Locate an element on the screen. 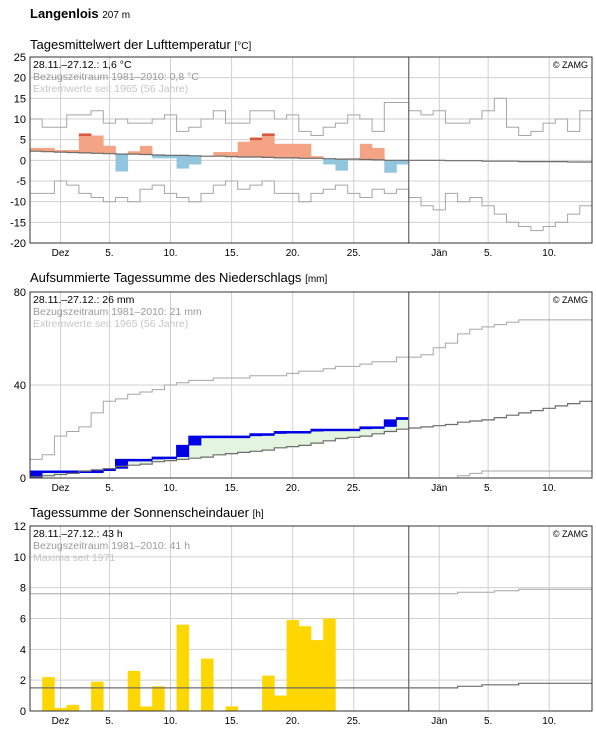 This screenshot has height=729, width=596. precip-x-tick-label: 20. is located at coordinates (293, 488).